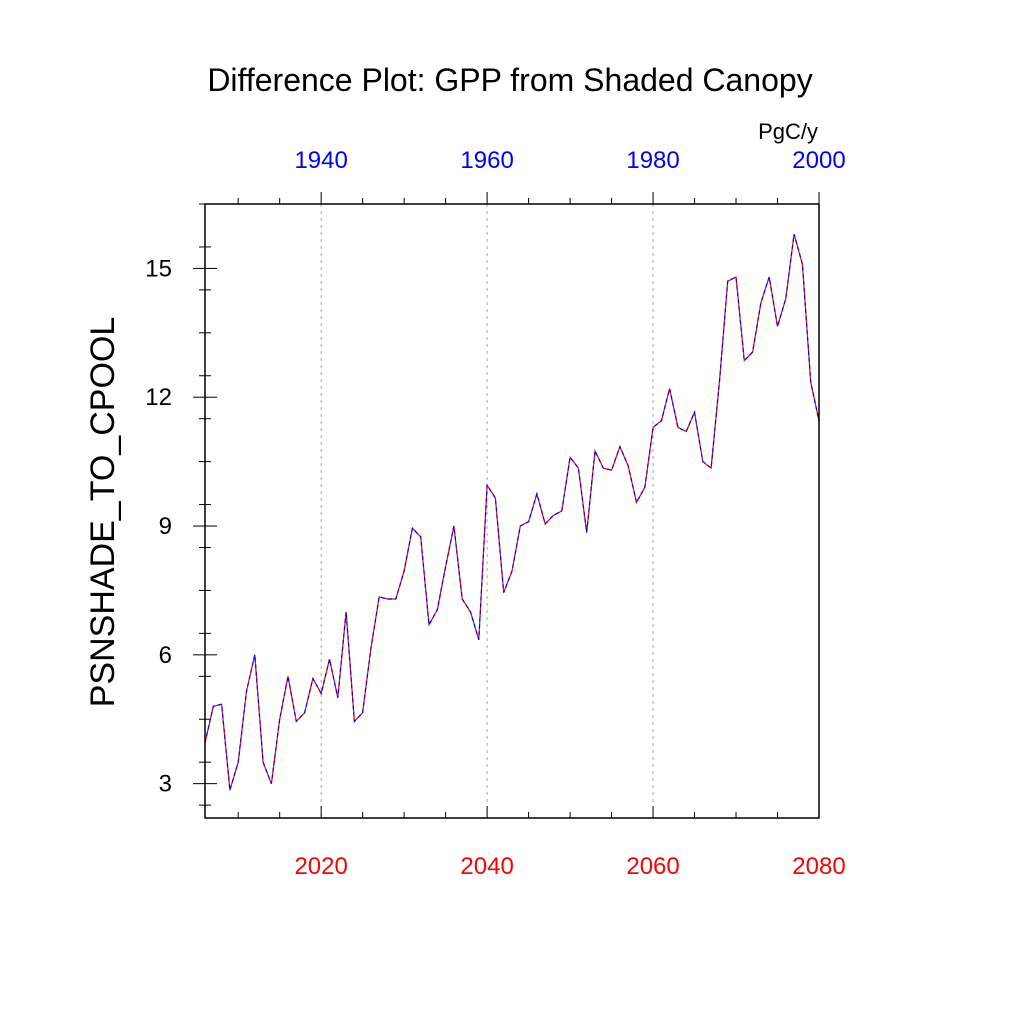  Describe the element at coordinates (320, 866) in the screenshot. I see `x-bottom-tick-label: 2020` at that location.